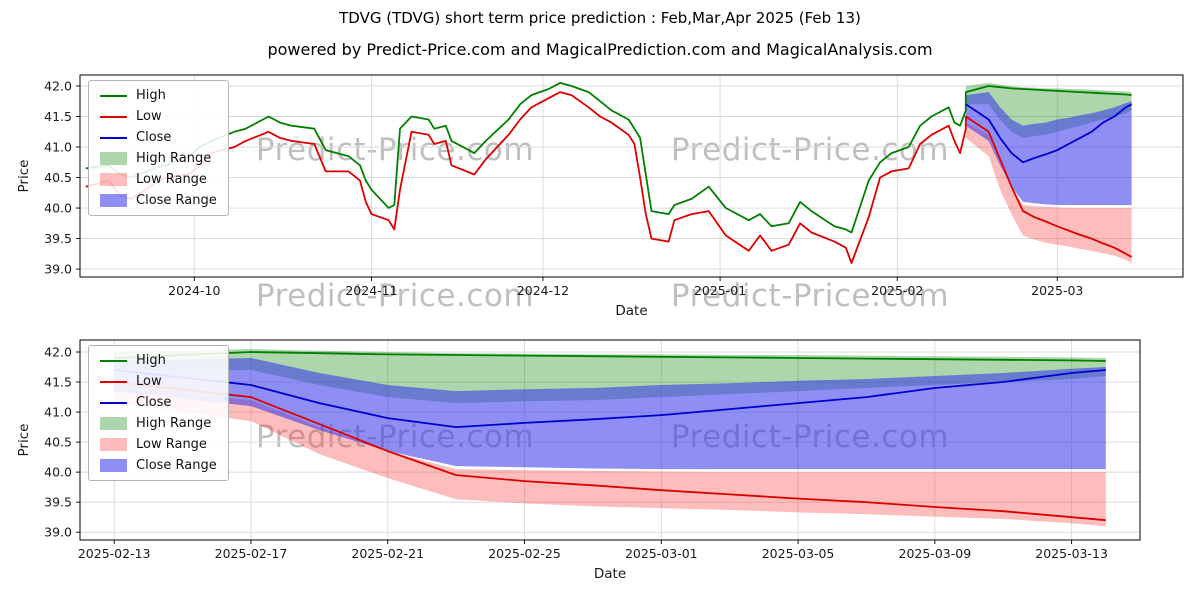 This screenshot has height=600, width=1200. I want to click on high-line, so click(610, 356).